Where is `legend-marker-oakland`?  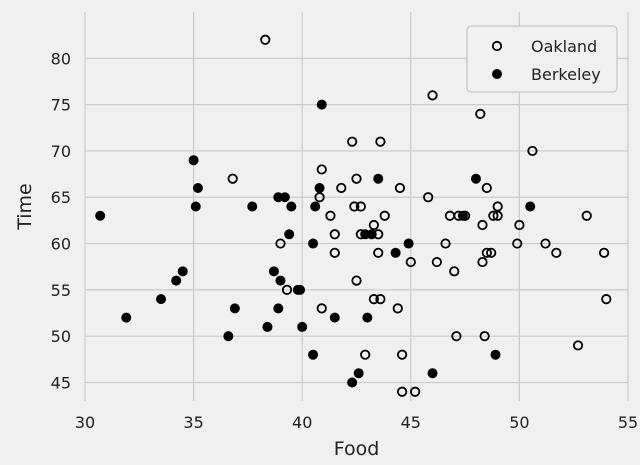
legend-marker-oakland is located at coordinates (497, 46).